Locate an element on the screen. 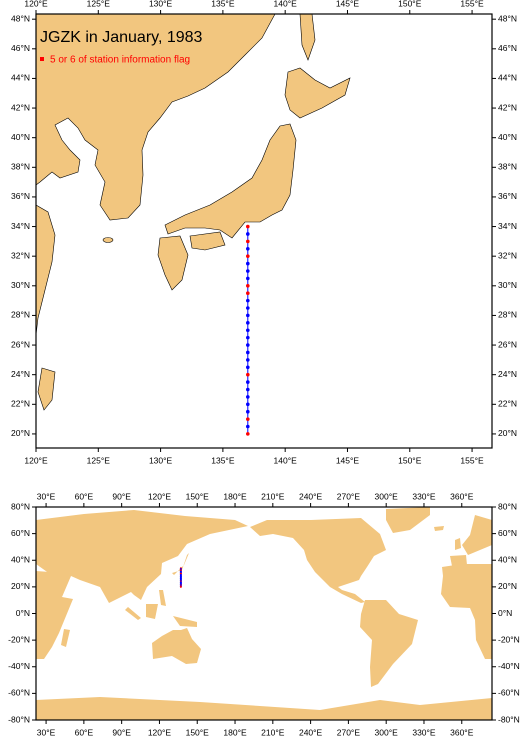 This screenshot has height=755, width=529. y-tick-label: 80°N is located at coordinates (20, 506).